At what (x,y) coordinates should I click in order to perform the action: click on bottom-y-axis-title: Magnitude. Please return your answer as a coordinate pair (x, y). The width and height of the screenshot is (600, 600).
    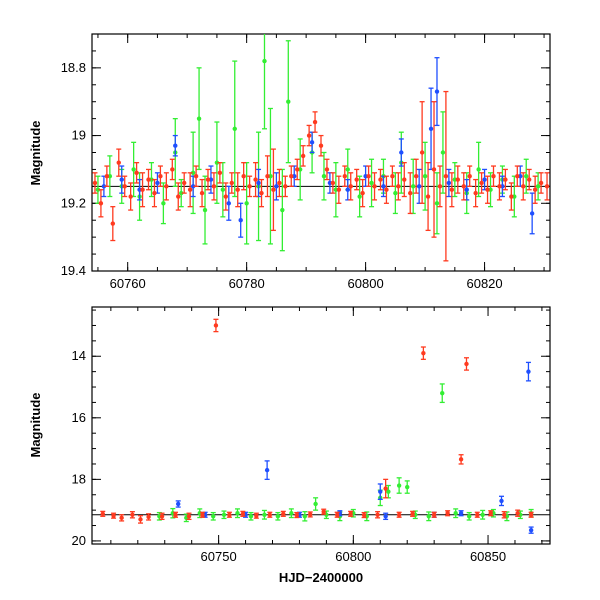
    Looking at the image, I should click on (35, 425).